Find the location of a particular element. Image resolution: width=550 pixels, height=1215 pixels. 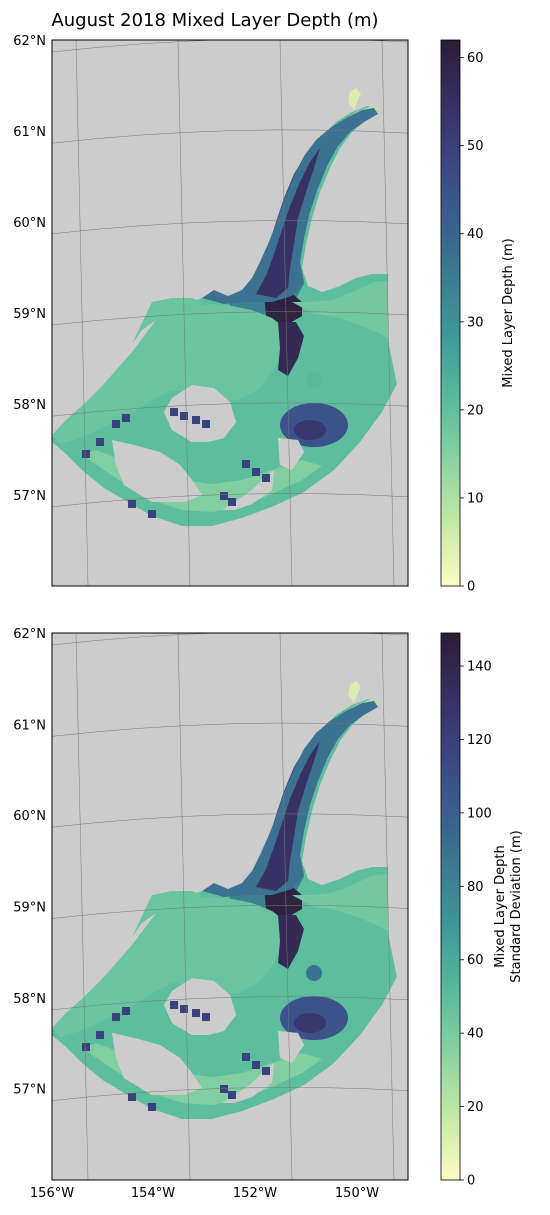

colorbar-label: Mixed Layer Depth (m) is located at coordinates (508, 312).